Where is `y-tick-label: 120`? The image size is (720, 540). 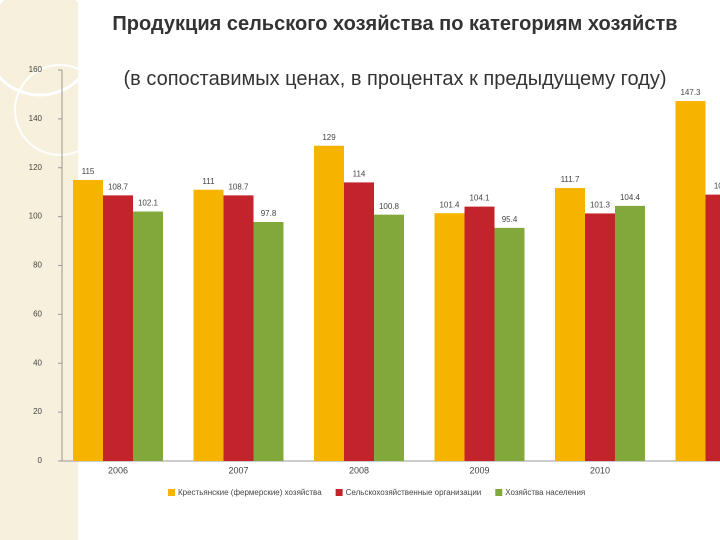 y-tick-label: 120 is located at coordinates (36, 167).